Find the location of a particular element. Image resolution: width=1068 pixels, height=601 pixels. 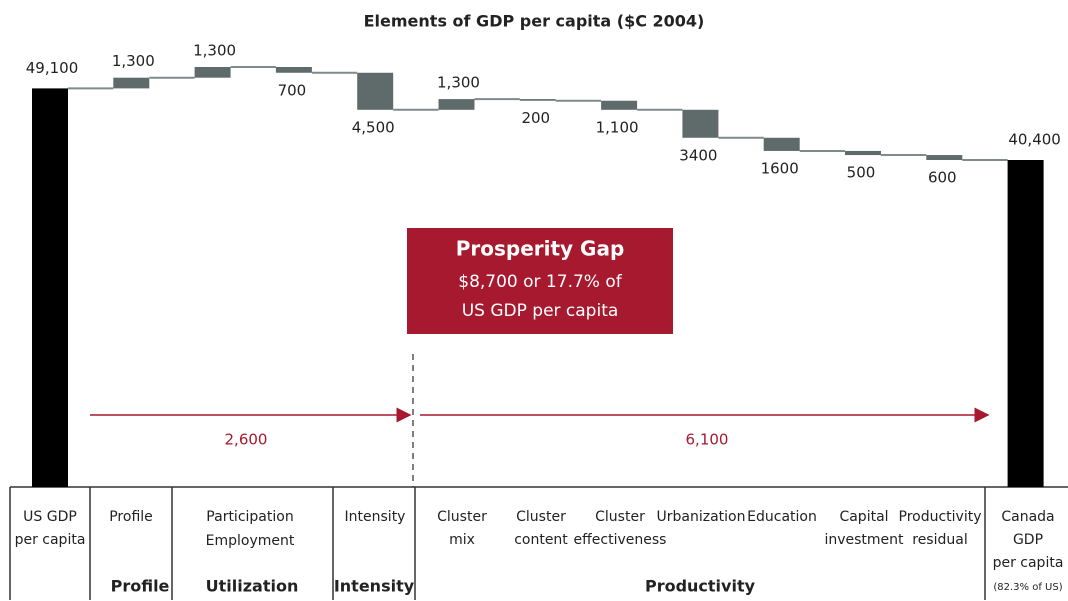

x-tick-label: residual is located at coordinates (939, 540).